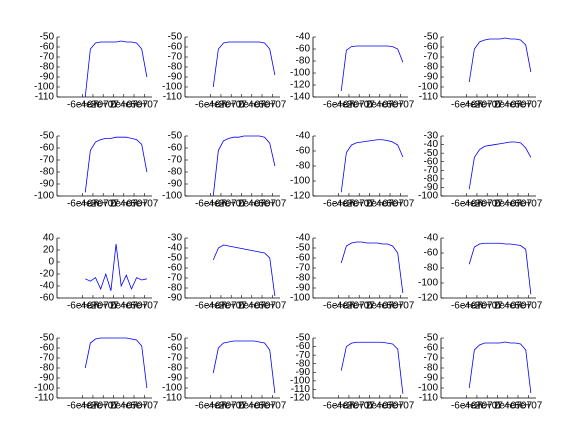 This screenshot has width=580, height=436. I want to click on y-tick-label: -20, so click(47, 274).